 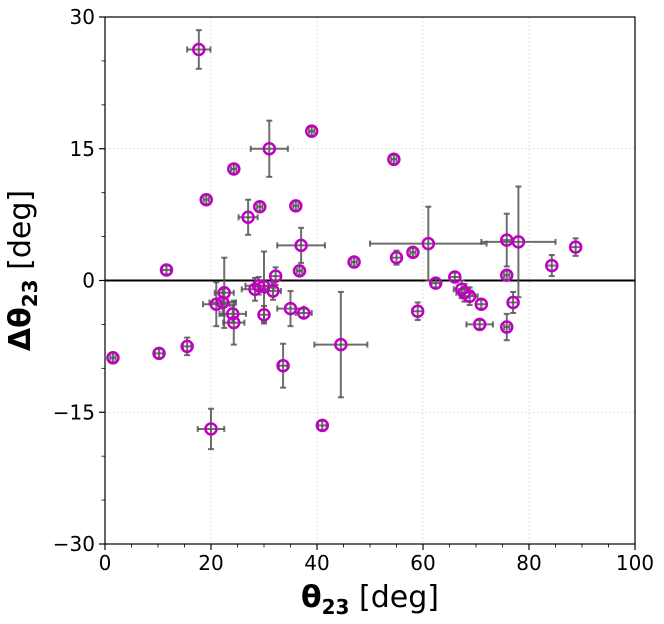 What do you see at coordinates (528, 563) in the screenshot?
I see `x-tick-label: 80` at bounding box center [528, 563].